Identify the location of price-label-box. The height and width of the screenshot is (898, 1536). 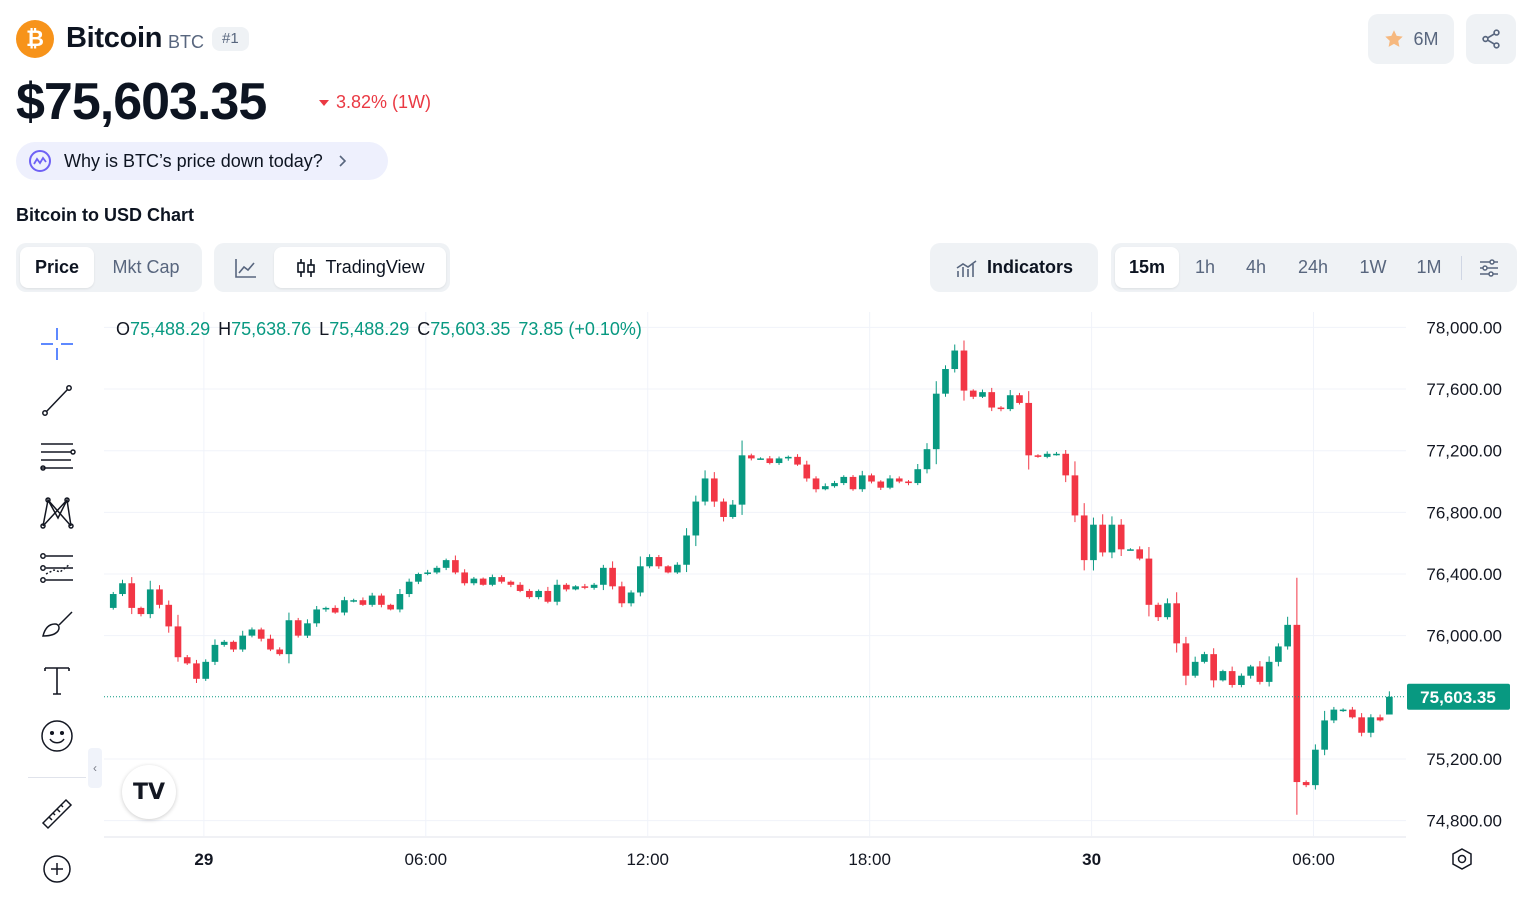
(1458, 696).